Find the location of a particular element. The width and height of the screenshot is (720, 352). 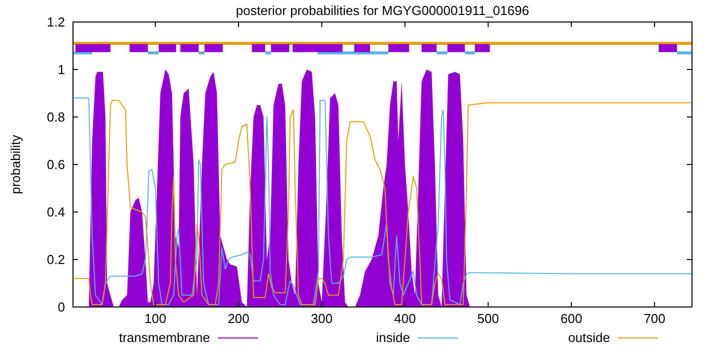

y-tick-label: 1 is located at coordinates (61, 69).